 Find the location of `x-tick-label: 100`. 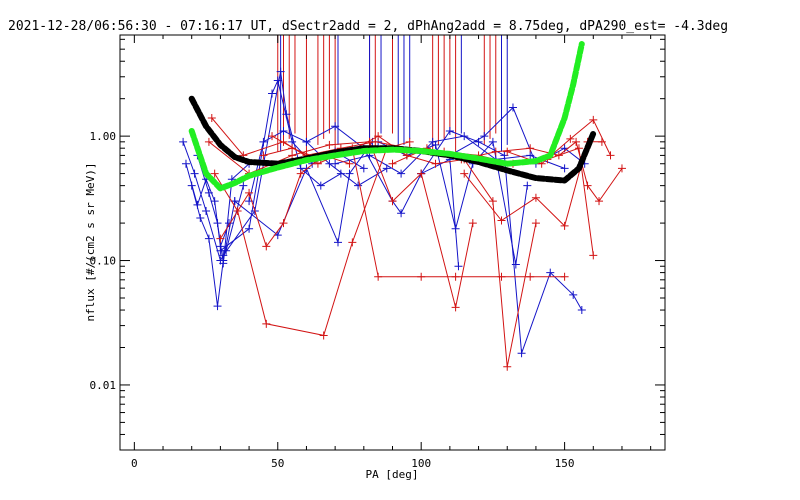

x-tick-label: 100 is located at coordinates (421, 463).